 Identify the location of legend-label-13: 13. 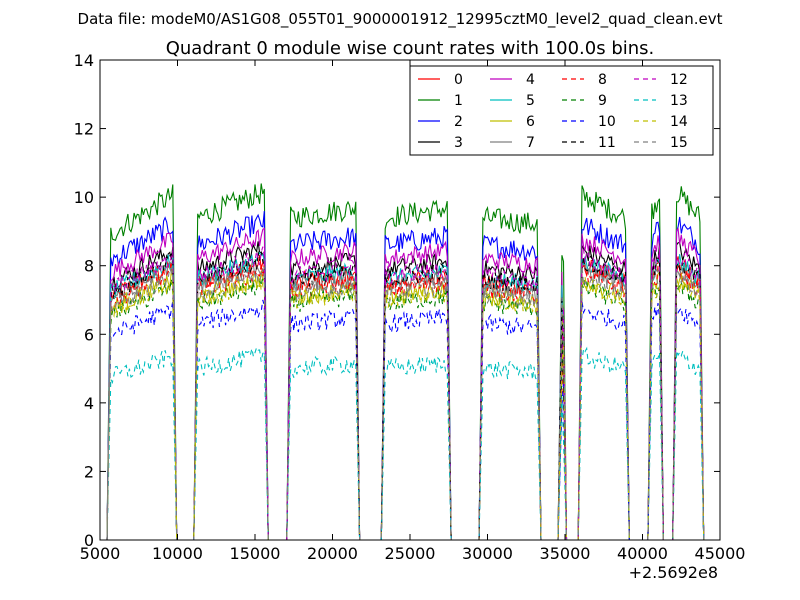
(679, 101).